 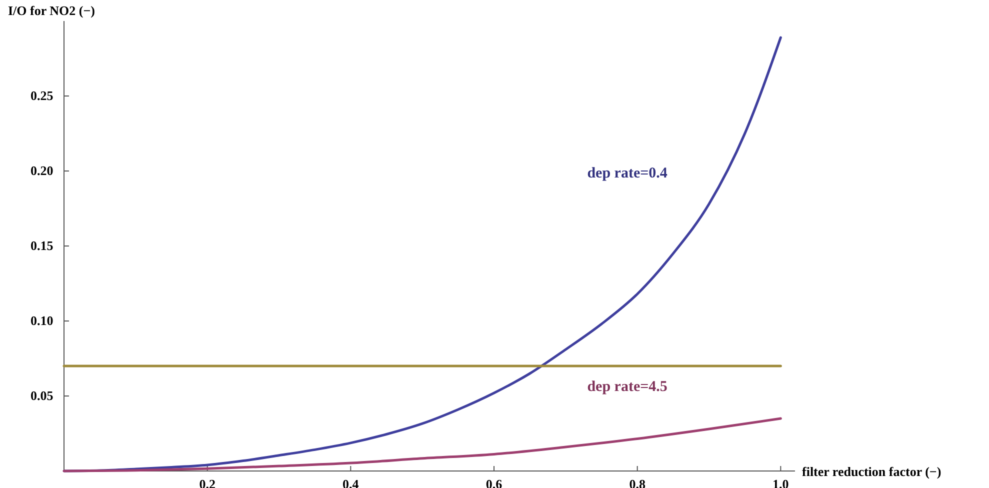 I want to click on y-tick-label: 0.20, so click(x=42, y=170).